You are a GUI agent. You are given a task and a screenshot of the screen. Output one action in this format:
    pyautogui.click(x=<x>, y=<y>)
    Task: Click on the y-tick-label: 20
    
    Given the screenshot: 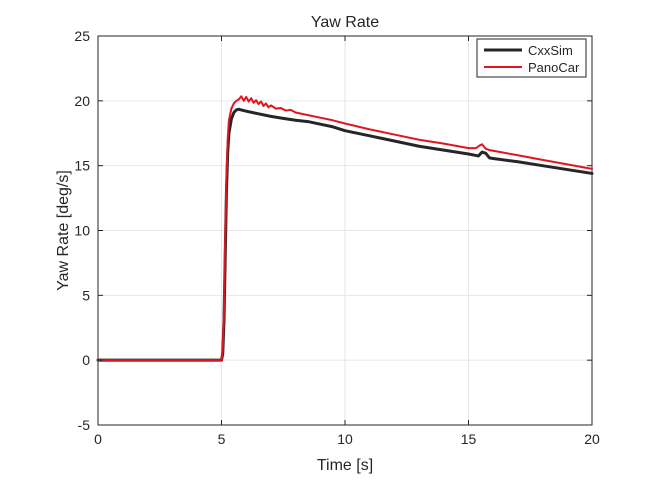 What is the action you would take?
    pyautogui.click(x=82, y=101)
    